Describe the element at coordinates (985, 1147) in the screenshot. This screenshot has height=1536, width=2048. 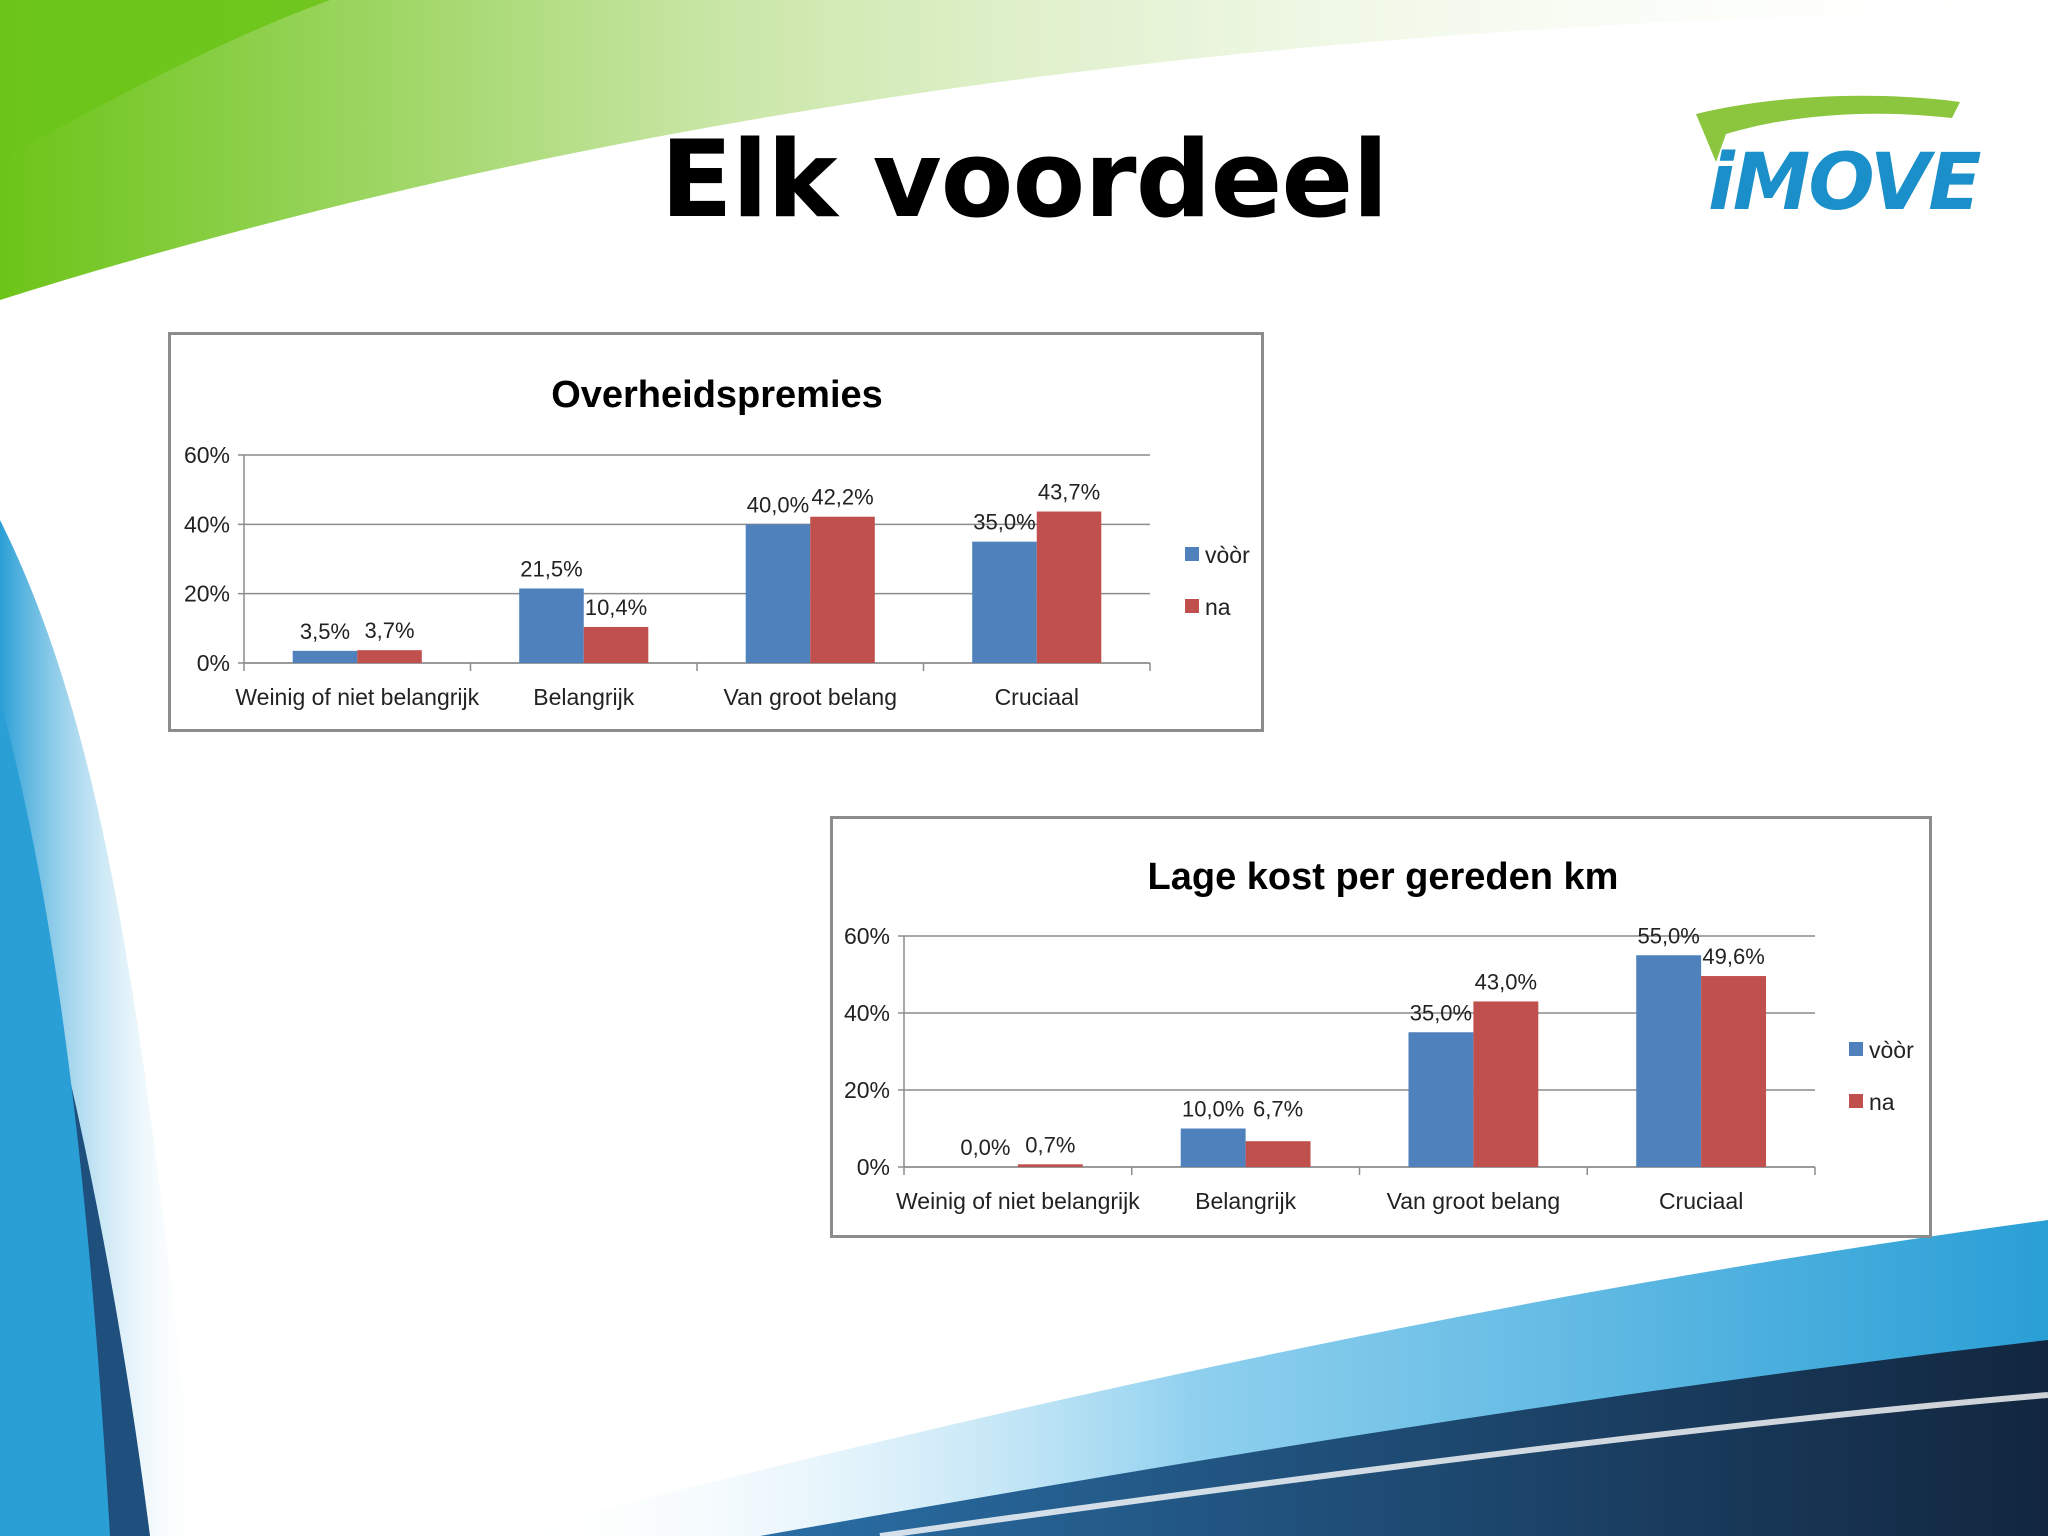
I see `data-label: 0,0%` at that location.